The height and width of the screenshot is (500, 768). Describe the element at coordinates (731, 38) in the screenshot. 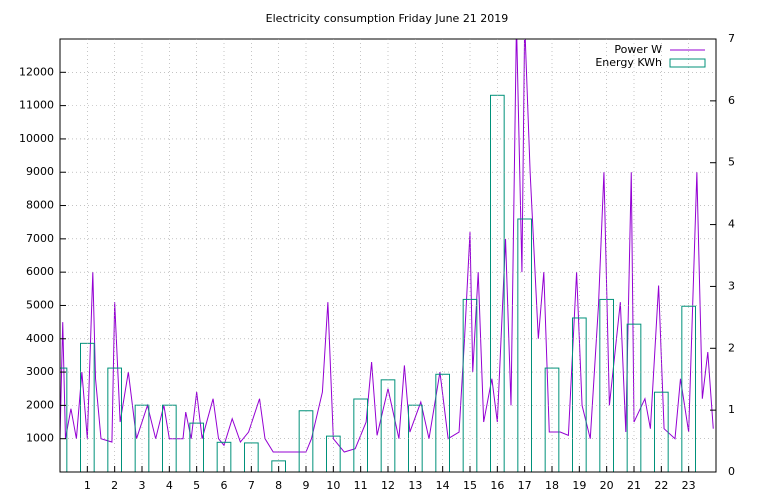

I see `y2-tick-label: 7` at that location.